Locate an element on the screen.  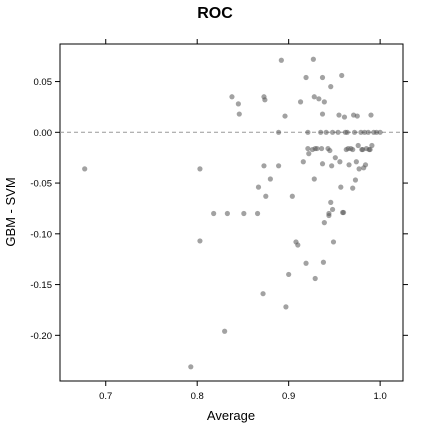
y-tick-label: -0.10 is located at coordinates (41, 234).